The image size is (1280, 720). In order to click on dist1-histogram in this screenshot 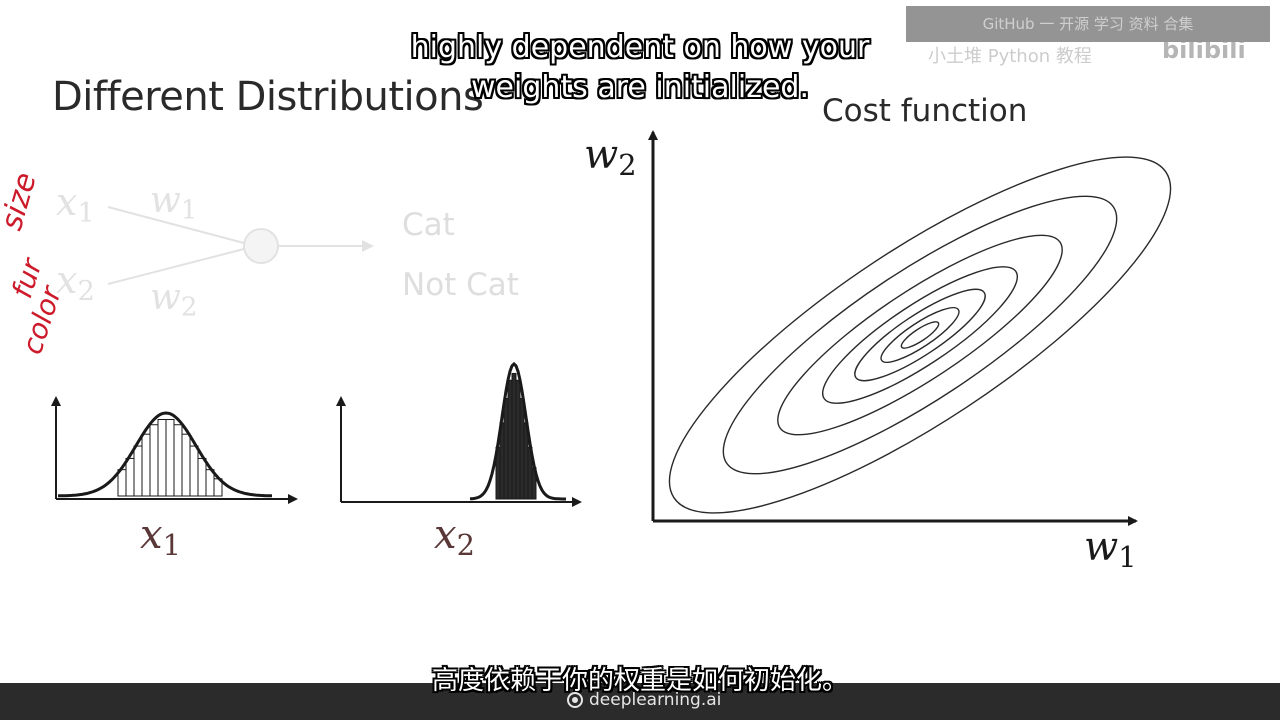, I will do `click(170, 457)`.